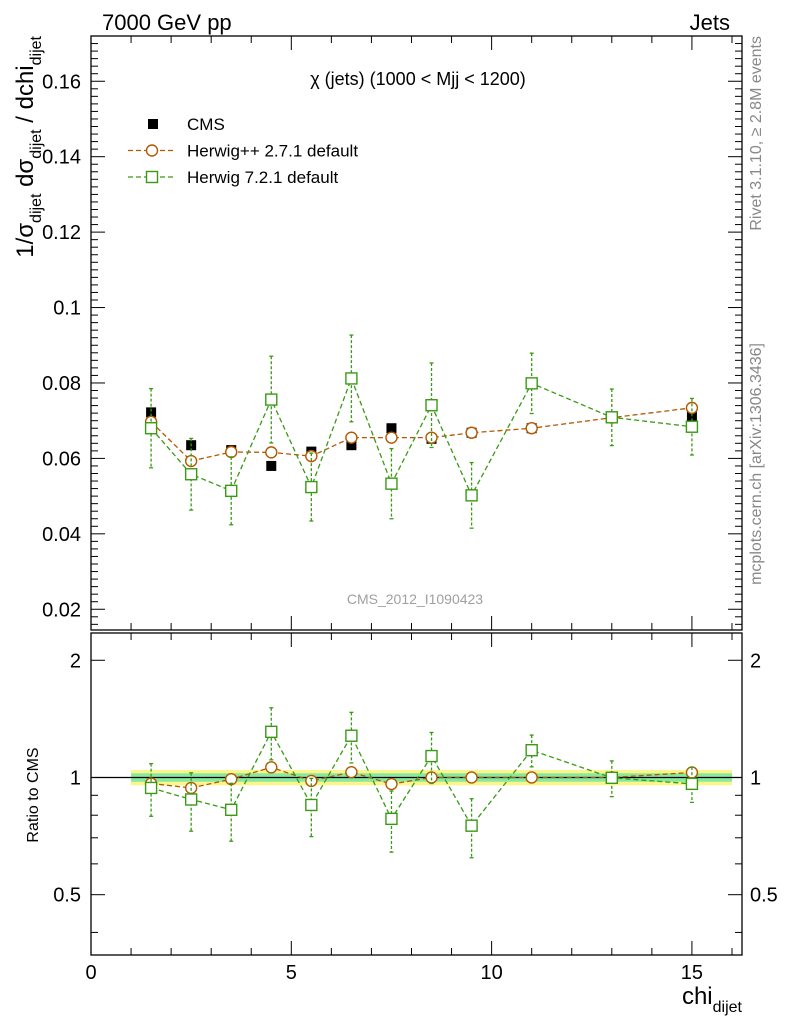  I want to click on x-axis-label: chidijet, so click(712, 999).